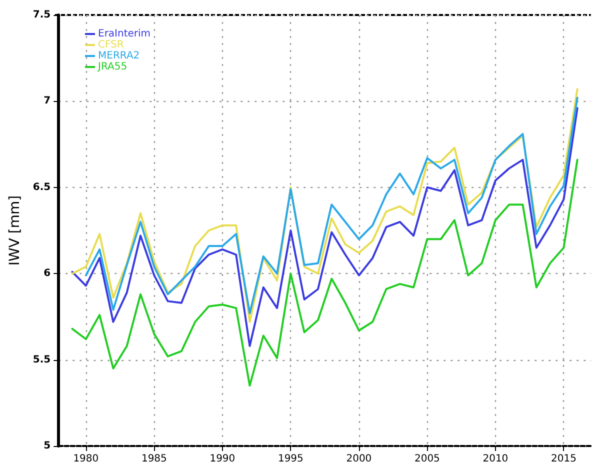 This screenshot has height=474, width=603. I want to click on x-tick-label: 2015, so click(563, 459).